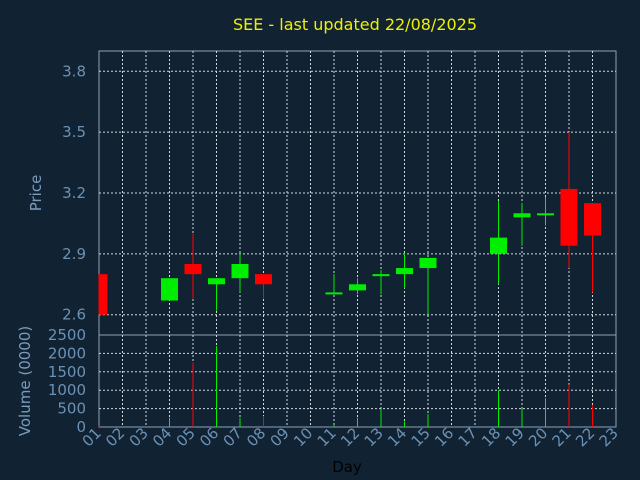 This screenshot has height=480, width=640. Describe the element at coordinates (67, 390) in the screenshot. I see `volume-y-tick-label: 1000` at that location.